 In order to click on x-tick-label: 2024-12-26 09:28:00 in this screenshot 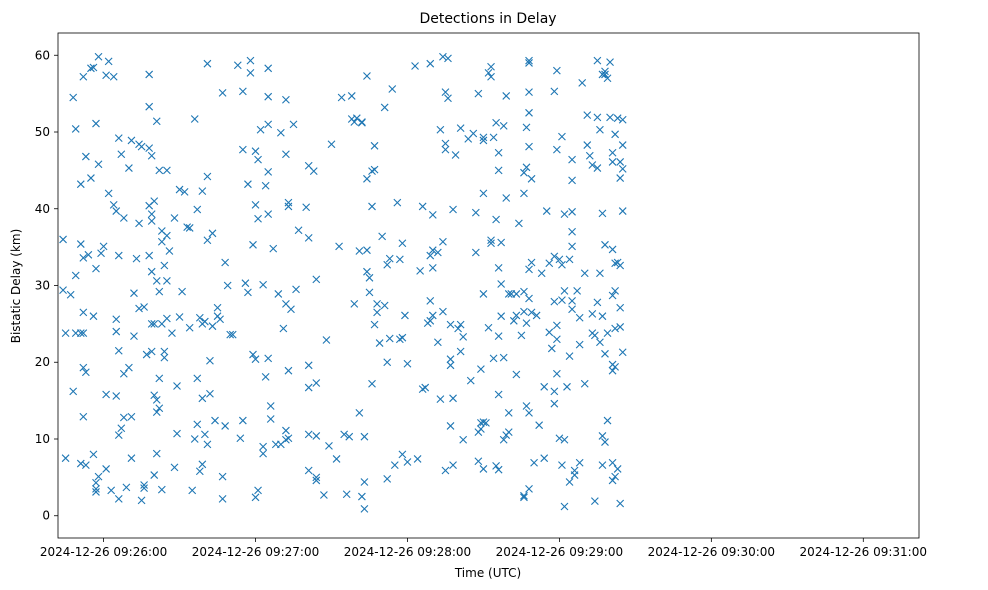, I will do `click(407, 552)`.